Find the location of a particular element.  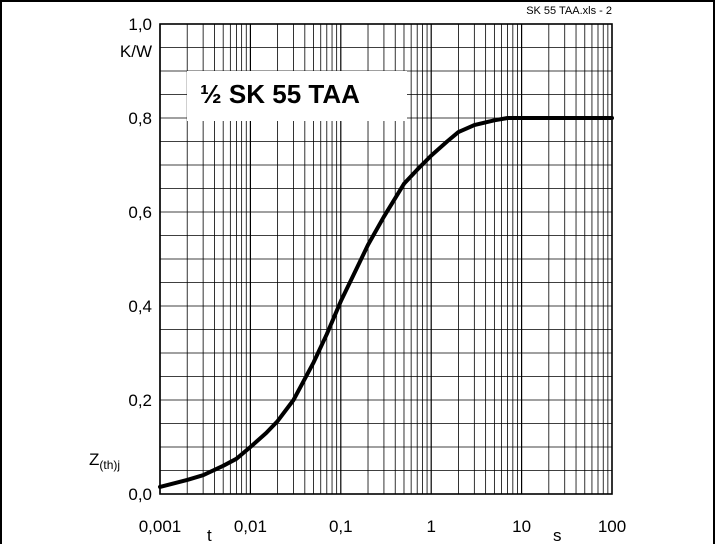

x-tick-label: 0,1 is located at coordinates (341, 526).